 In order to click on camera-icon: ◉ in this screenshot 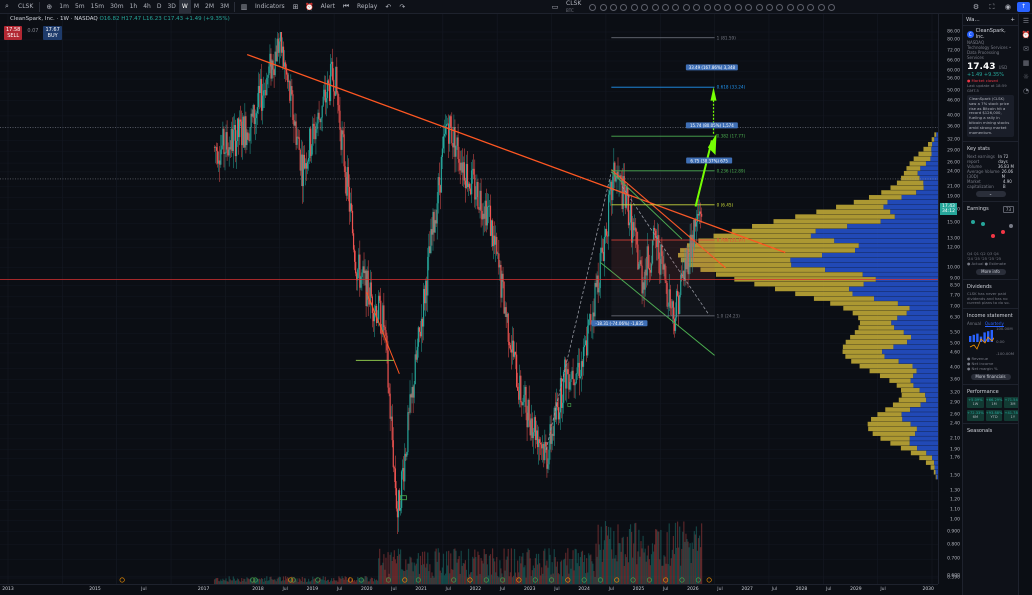, I will do `click(1008, 7)`.